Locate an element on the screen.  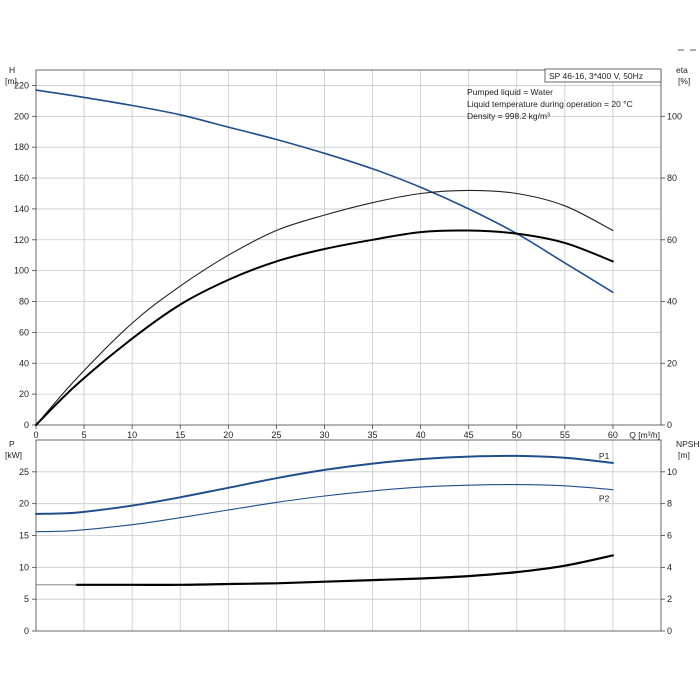
info-line-1: Pumped liquid = Water is located at coordinates (510, 92).